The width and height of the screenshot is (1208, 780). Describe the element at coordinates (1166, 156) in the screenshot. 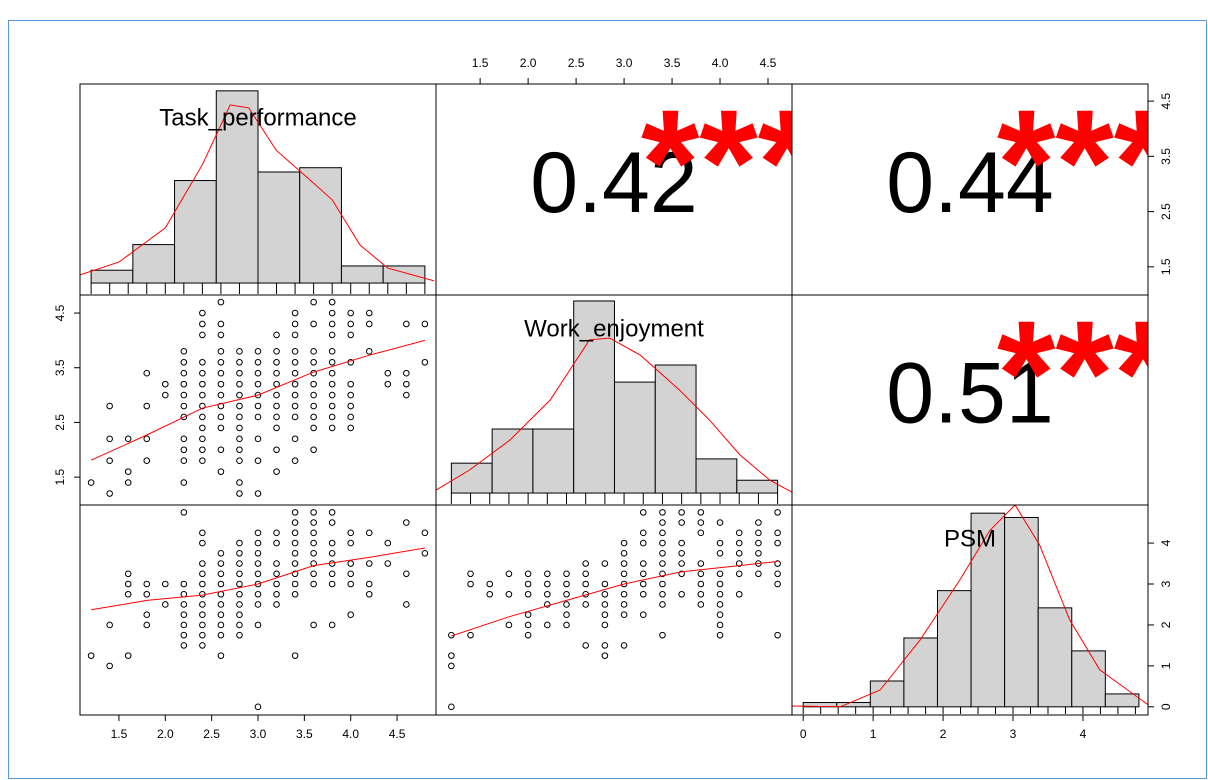

I see `y-tick-label: 3.5` at that location.